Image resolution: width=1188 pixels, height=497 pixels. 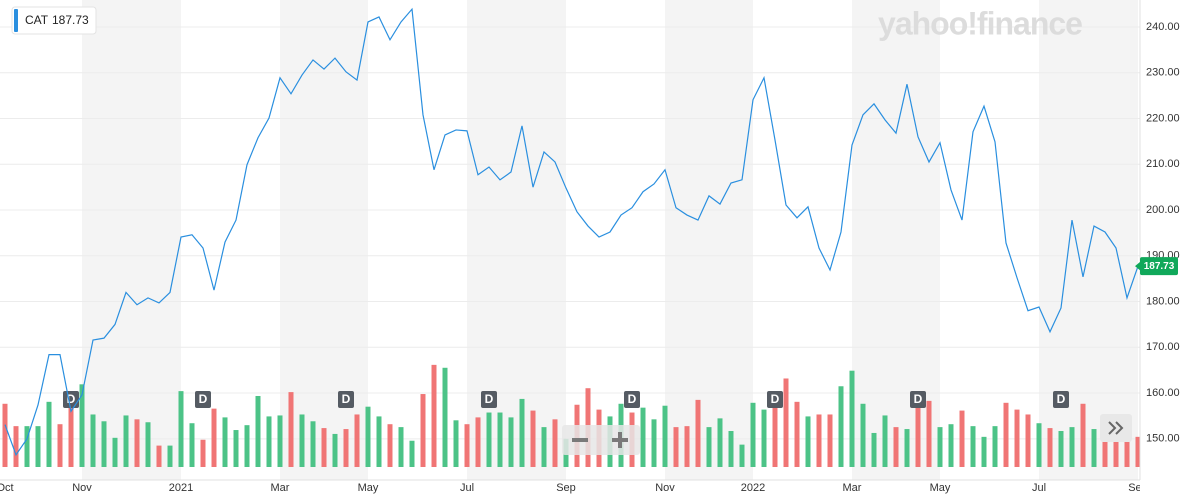 I want to click on legend-swatch, so click(x=16, y=20).